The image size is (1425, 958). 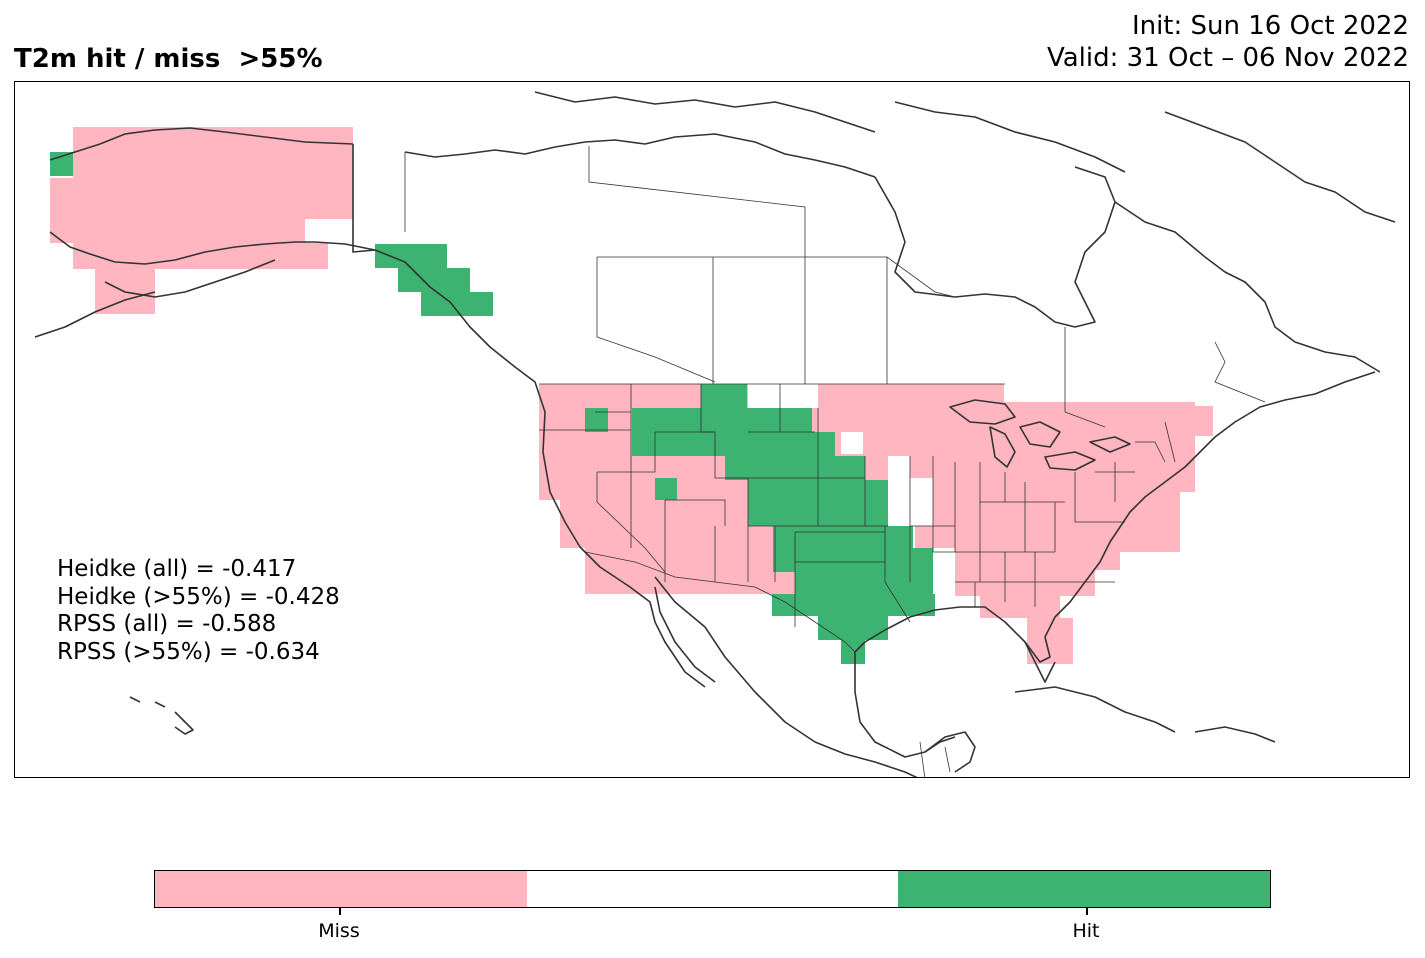 What do you see at coordinates (1084, 889) in the screenshot?
I see `colorbar-hit-segment` at bounding box center [1084, 889].